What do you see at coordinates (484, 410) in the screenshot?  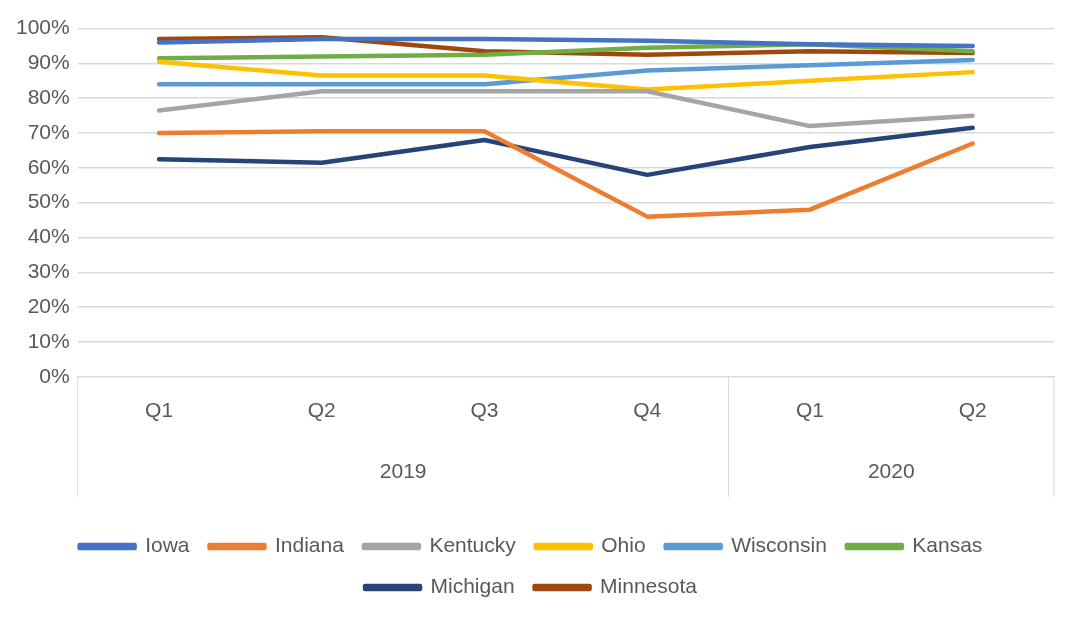 I see `x-tick-label: Q3` at bounding box center [484, 410].